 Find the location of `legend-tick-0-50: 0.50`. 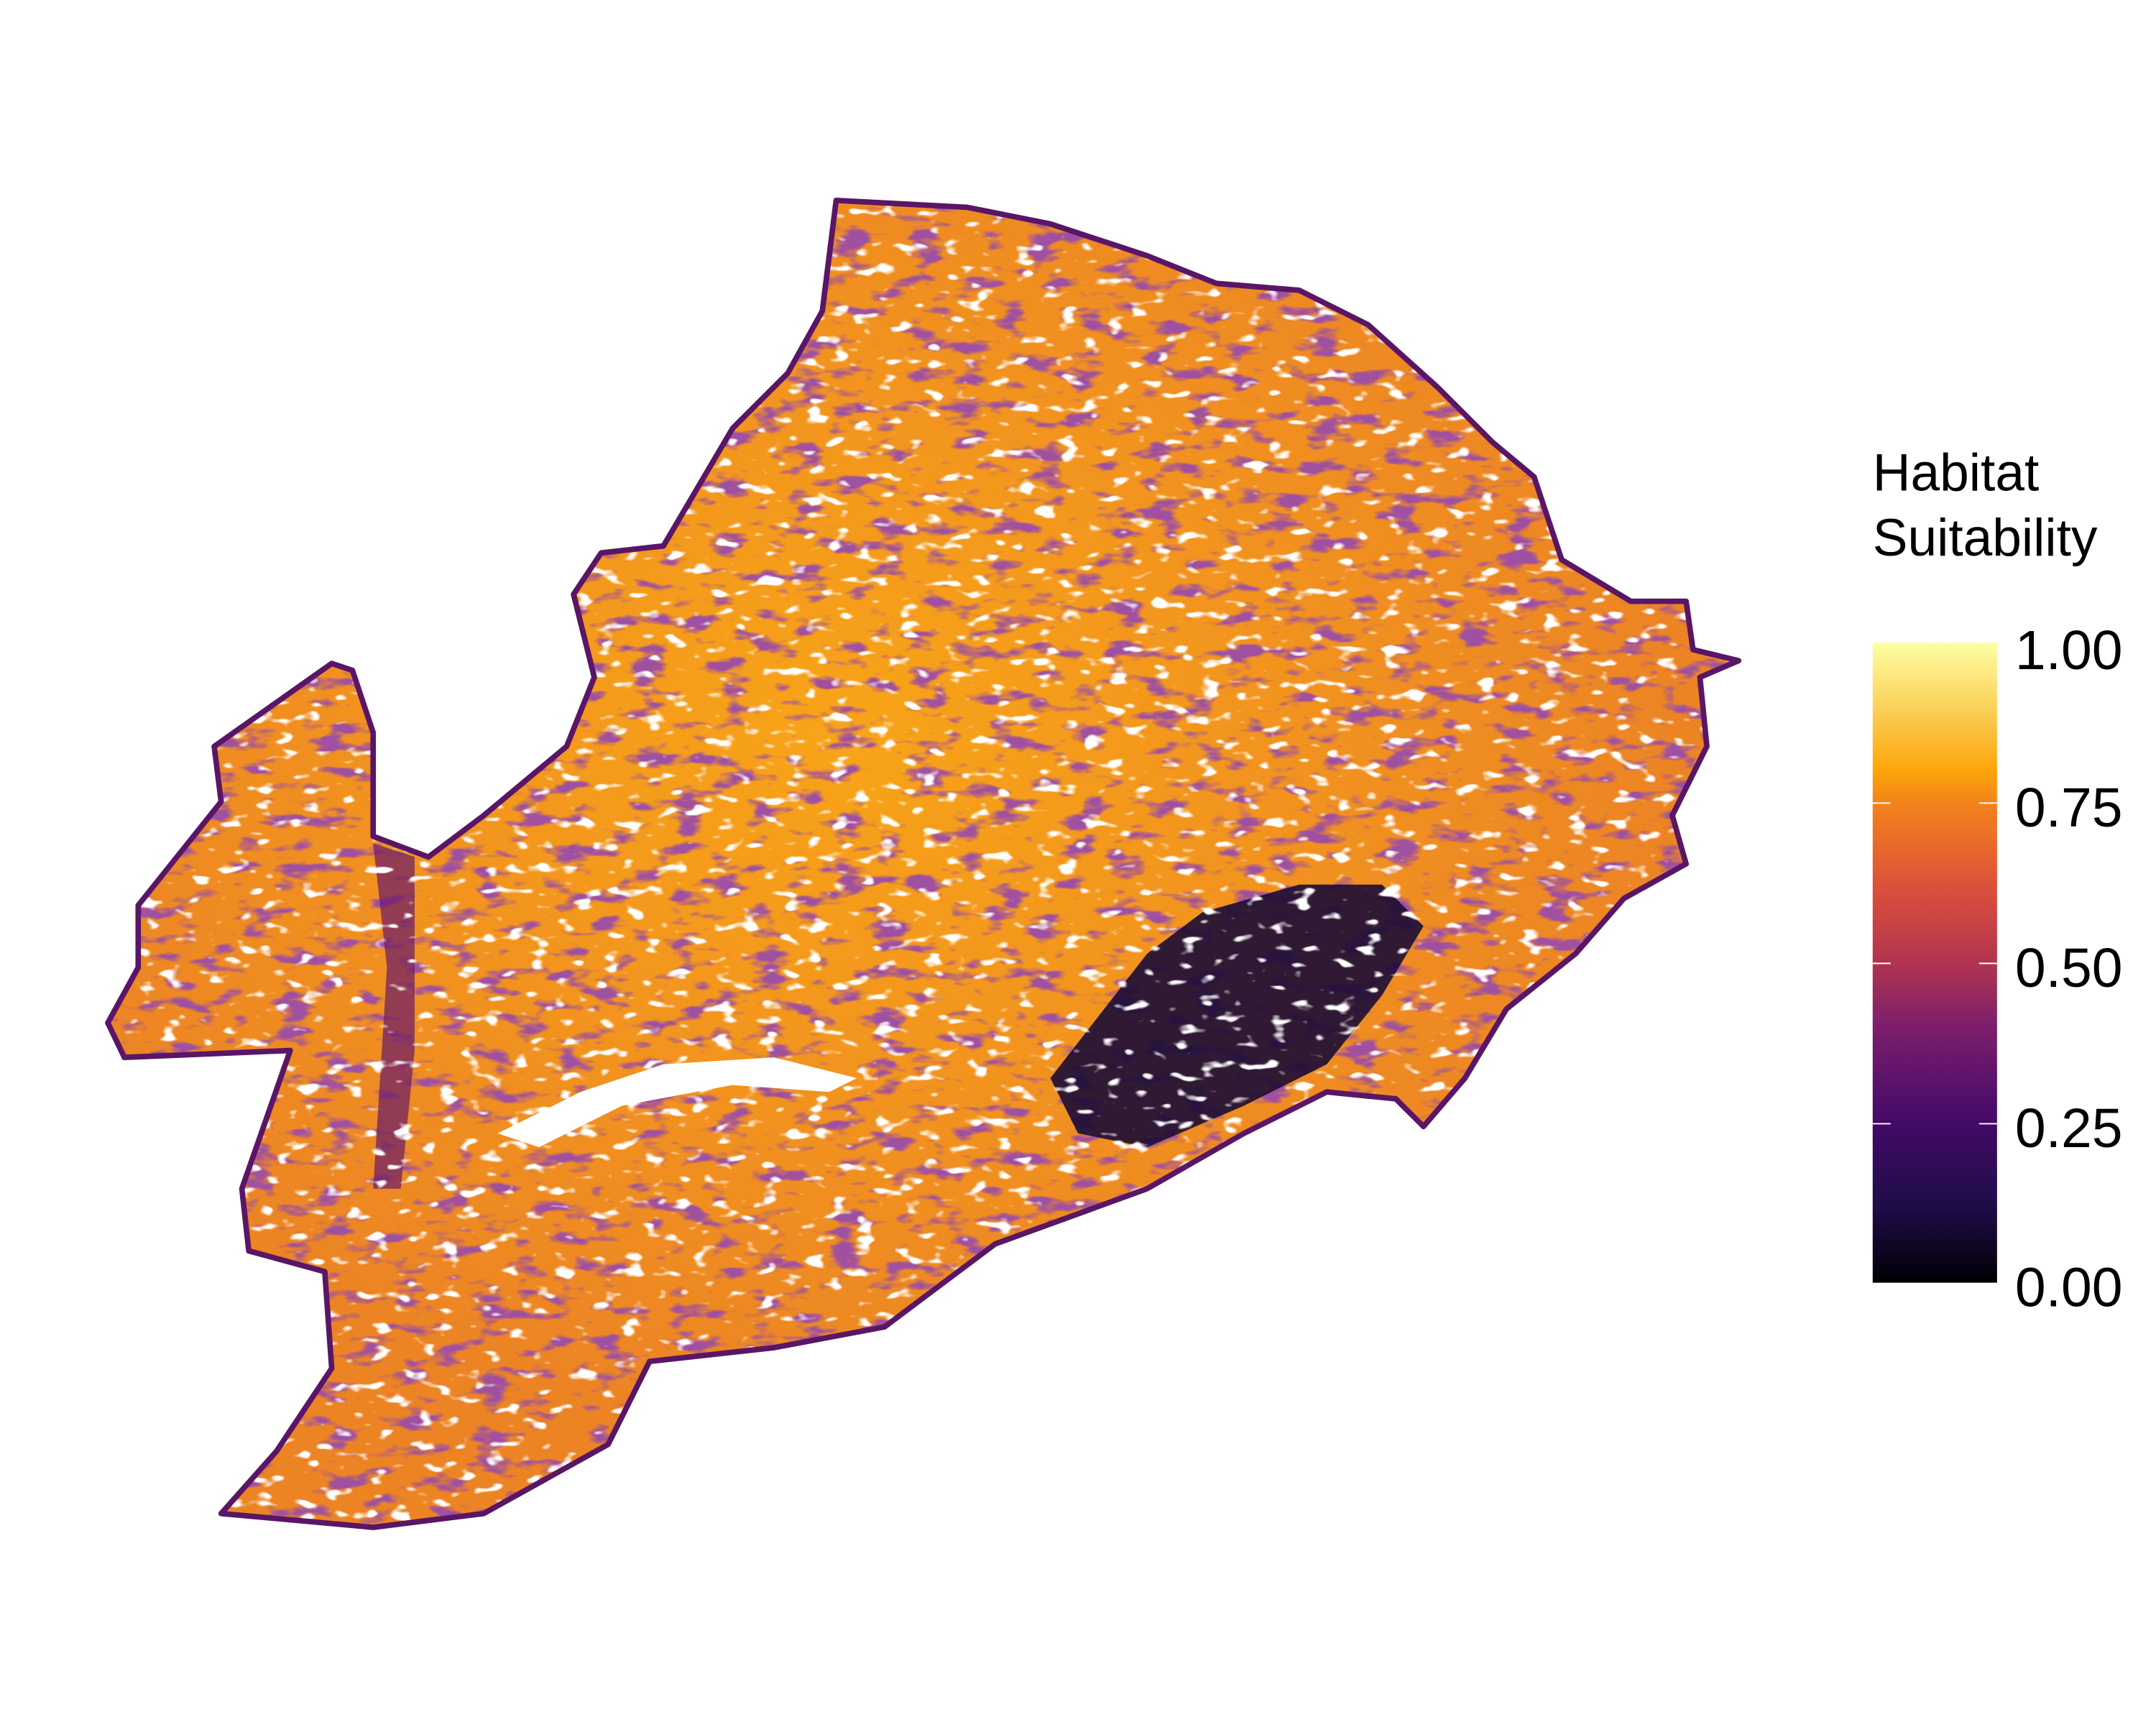

legend-tick-0-50: 0.50 is located at coordinates (2069, 968).